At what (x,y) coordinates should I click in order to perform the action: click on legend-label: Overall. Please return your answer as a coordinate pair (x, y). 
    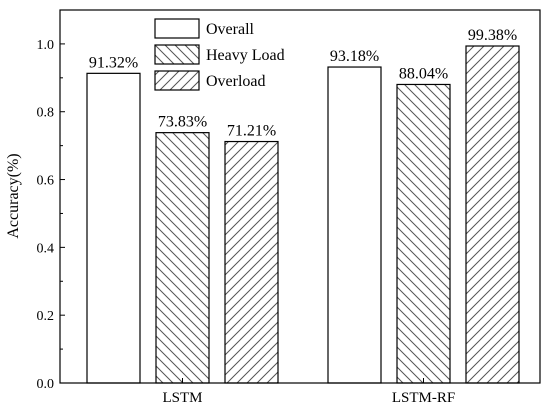
    Looking at the image, I should click on (230, 29).